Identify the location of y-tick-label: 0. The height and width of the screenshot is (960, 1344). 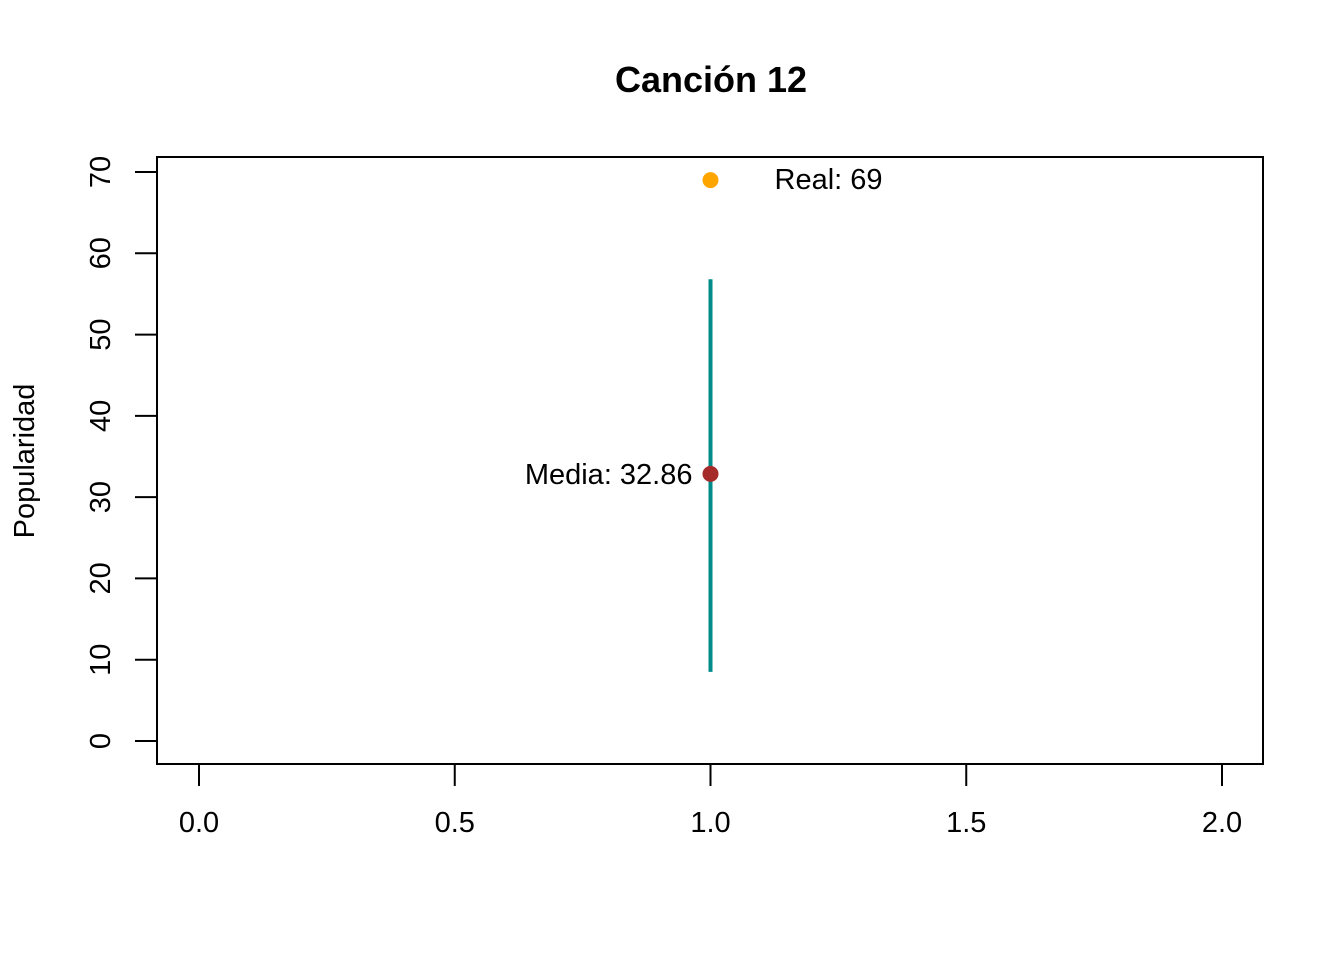
(101, 741).